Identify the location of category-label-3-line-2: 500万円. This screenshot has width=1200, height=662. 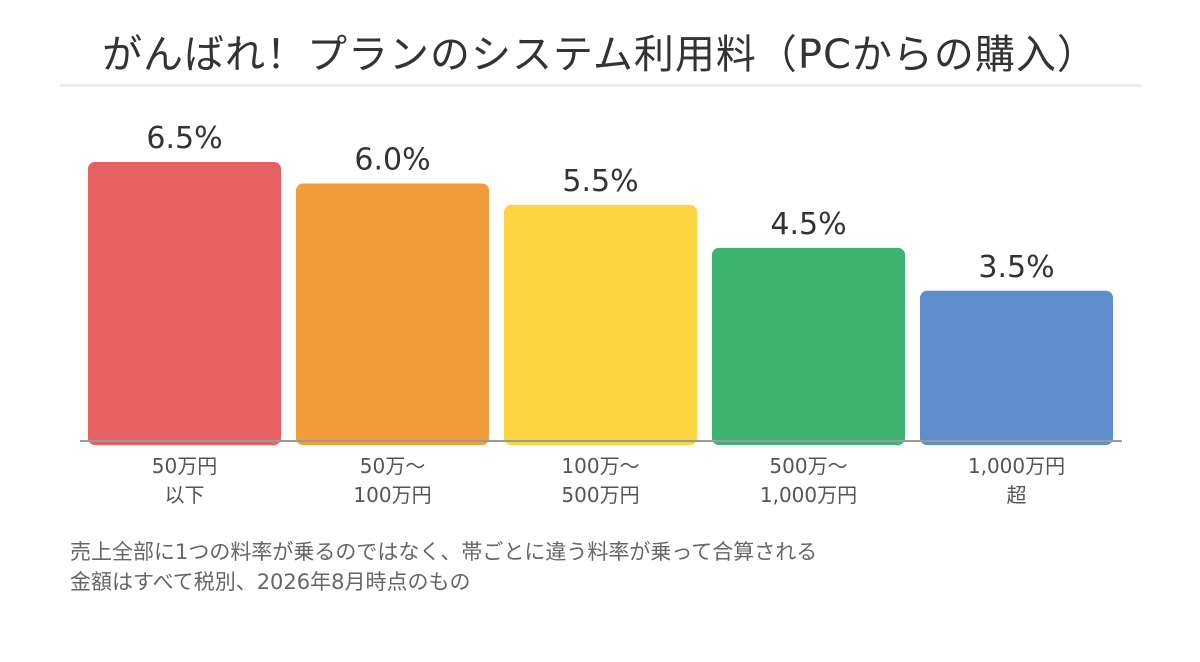
(600, 495).